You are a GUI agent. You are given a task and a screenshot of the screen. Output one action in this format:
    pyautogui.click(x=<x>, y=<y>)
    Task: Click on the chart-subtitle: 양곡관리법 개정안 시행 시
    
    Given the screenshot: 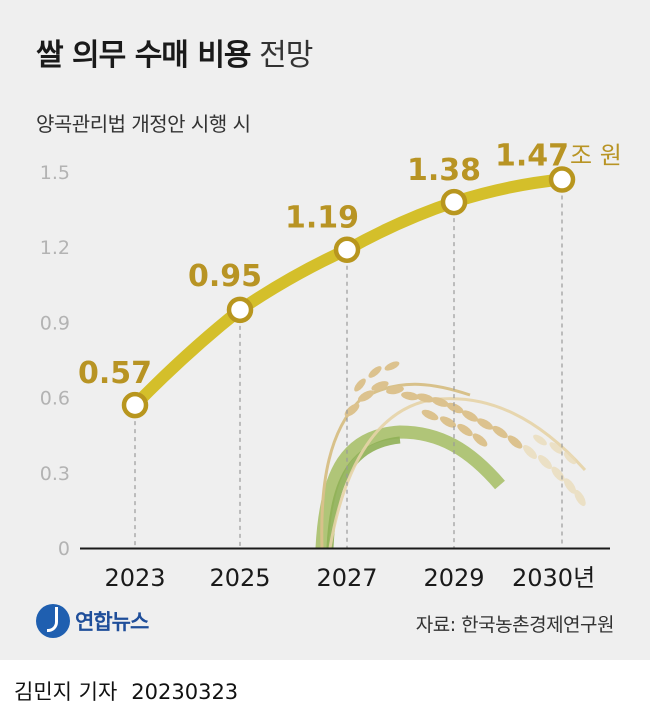 What is the action you would take?
    pyautogui.click(x=143, y=124)
    